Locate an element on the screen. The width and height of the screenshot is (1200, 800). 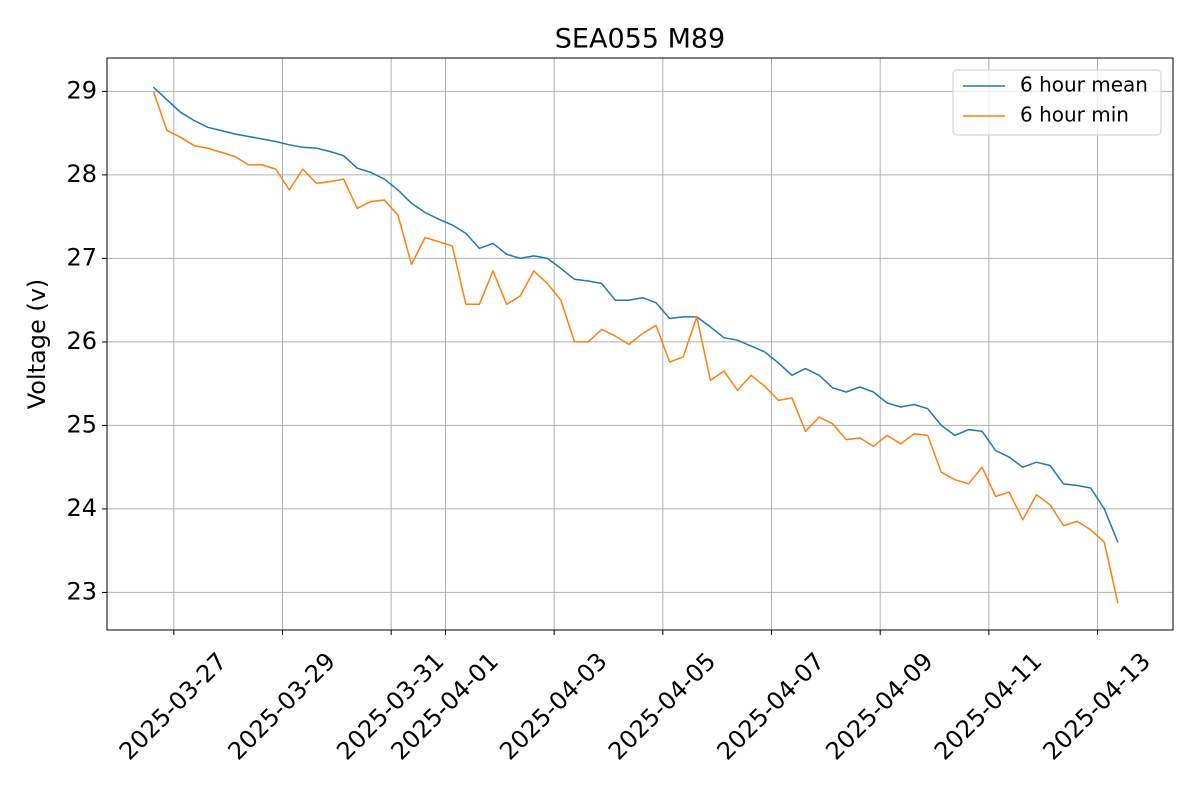
y-axis-label: Voltage (v) is located at coordinates (37, 344).